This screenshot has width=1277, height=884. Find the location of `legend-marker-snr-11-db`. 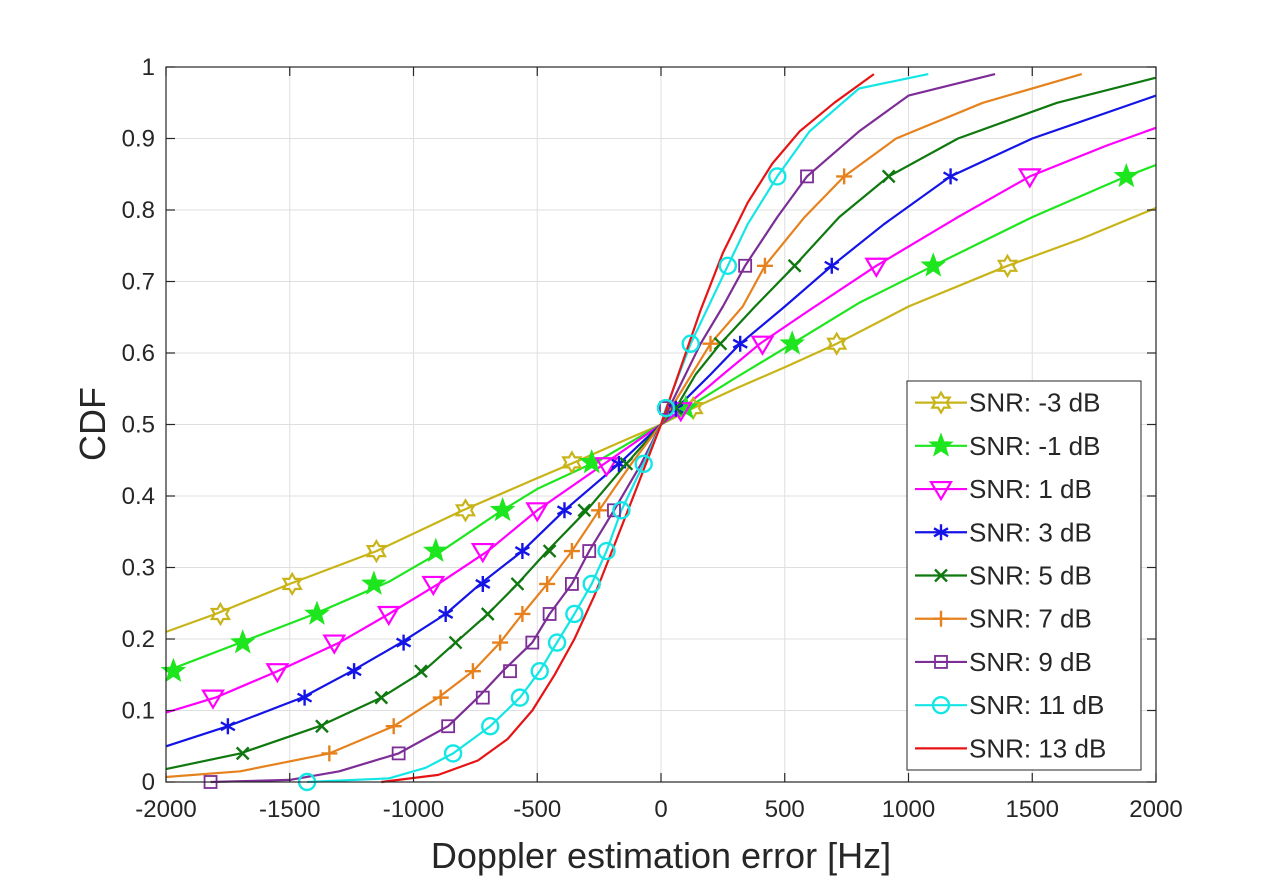

legend-marker-snr-11-db is located at coordinates (941, 705).